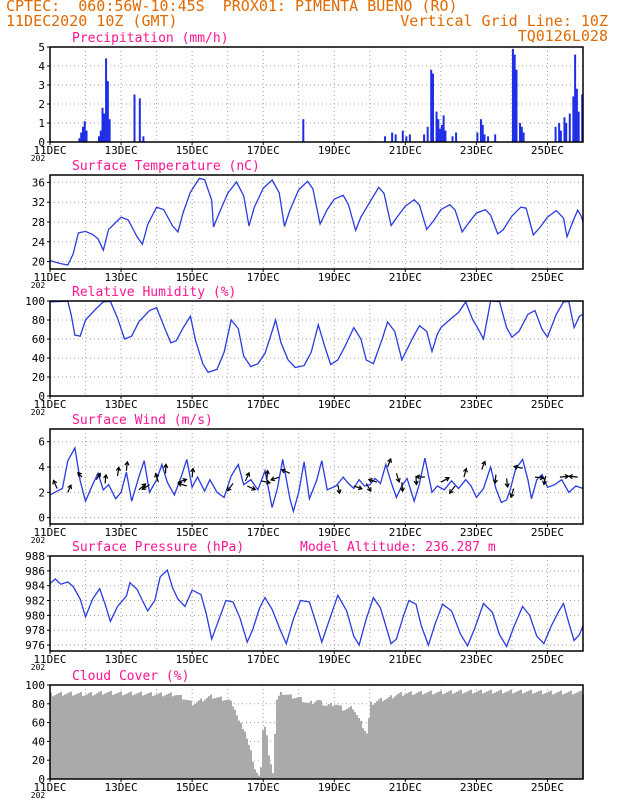 The height and width of the screenshot is (800, 618). I want to click on y-tick-label: 982, so click(35, 601).